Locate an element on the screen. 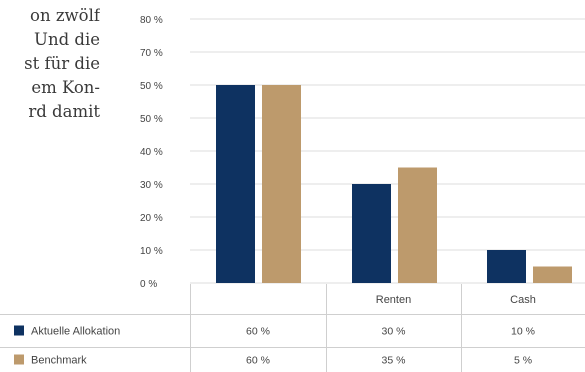 The image size is (585, 372). text-line: Und die is located at coordinates (67, 39).